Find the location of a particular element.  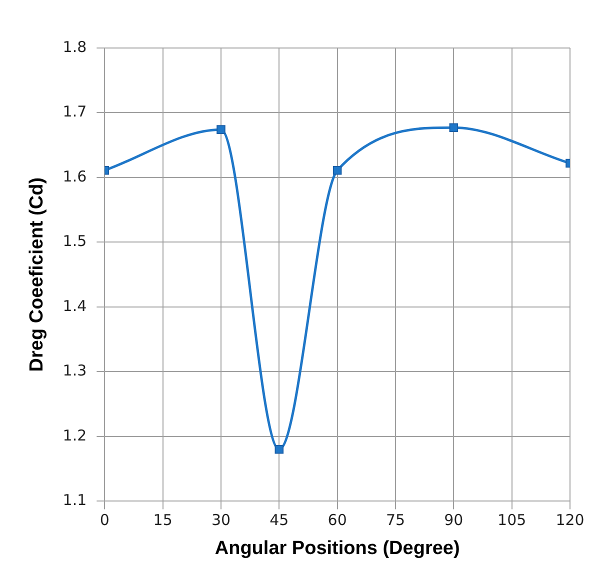

y-tick-label: 1.6 is located at coordinates (74, 176).